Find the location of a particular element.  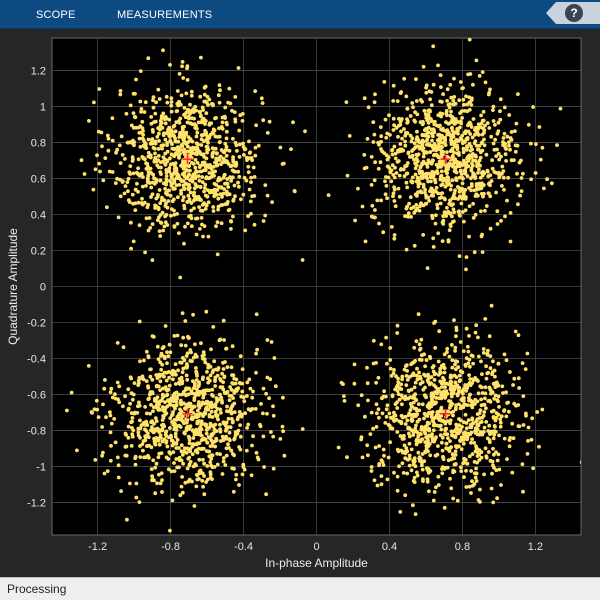

status-text: Processing is located at coordinates (37, 589).